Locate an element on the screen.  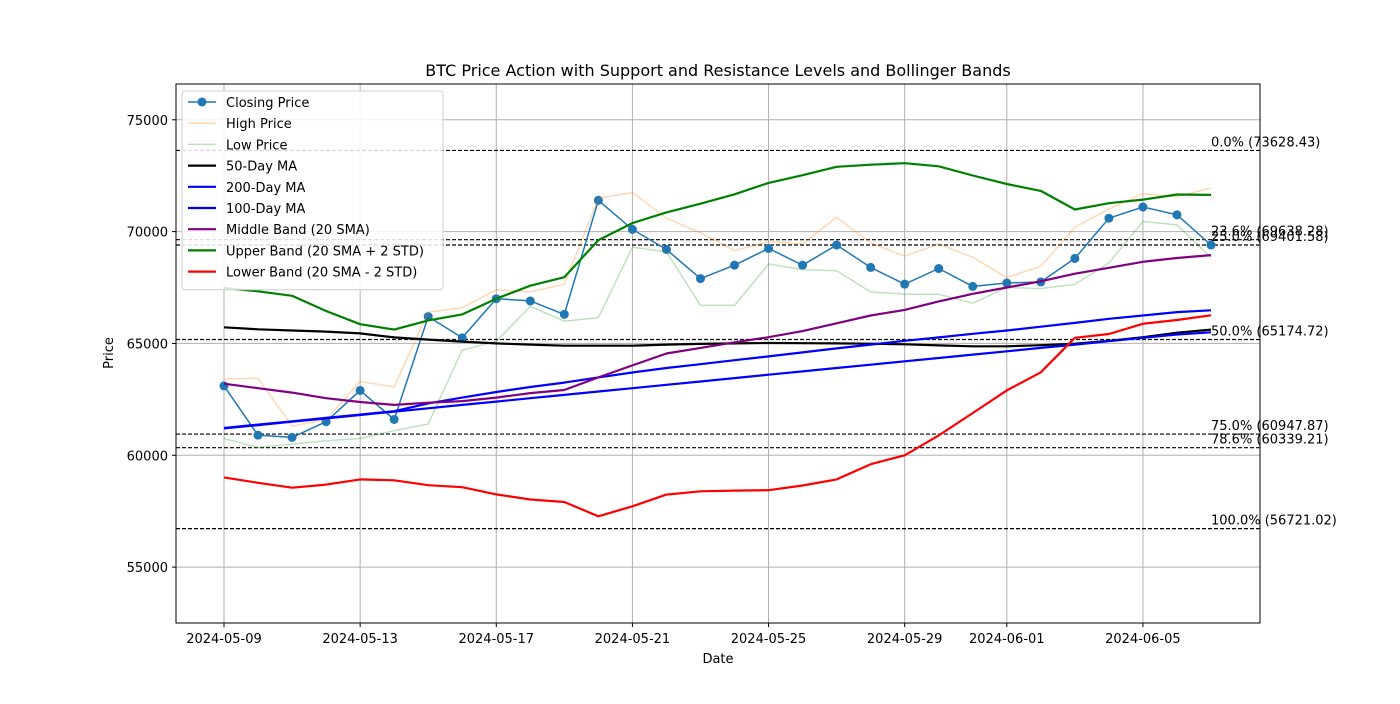
fib-level-label: 78.6% (60339.21) is located at coordinates (1270, 440).